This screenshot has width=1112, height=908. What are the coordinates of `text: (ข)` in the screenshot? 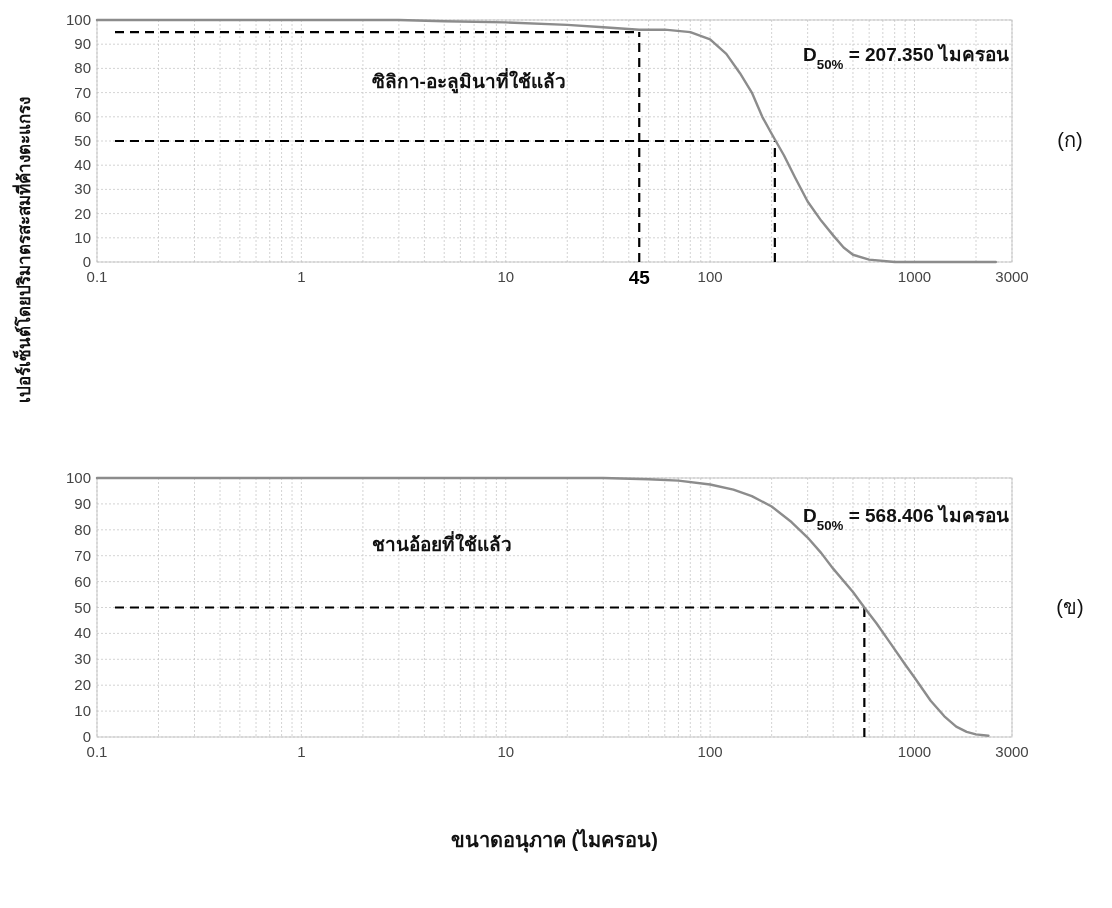 It's located at (1070, 606).